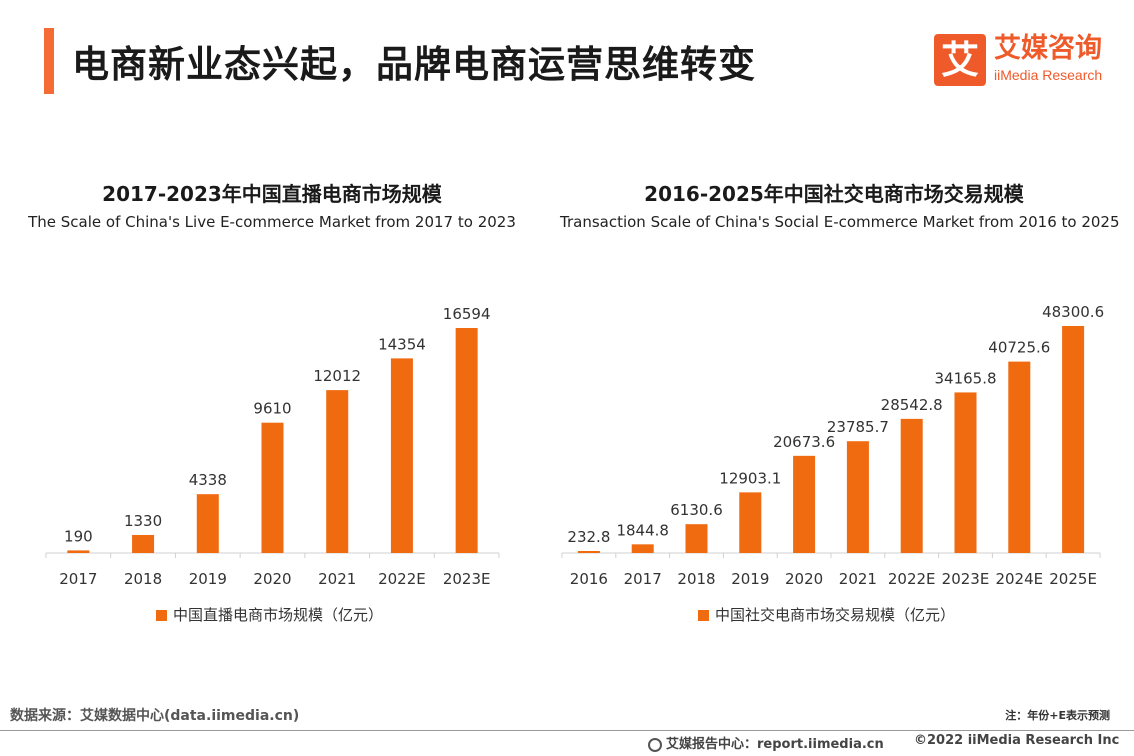 This screenshot has height=756, width=1134. I want to click on report-center-text: 艾媒报告中心：report.iimedia.cn, so click(775, 744).